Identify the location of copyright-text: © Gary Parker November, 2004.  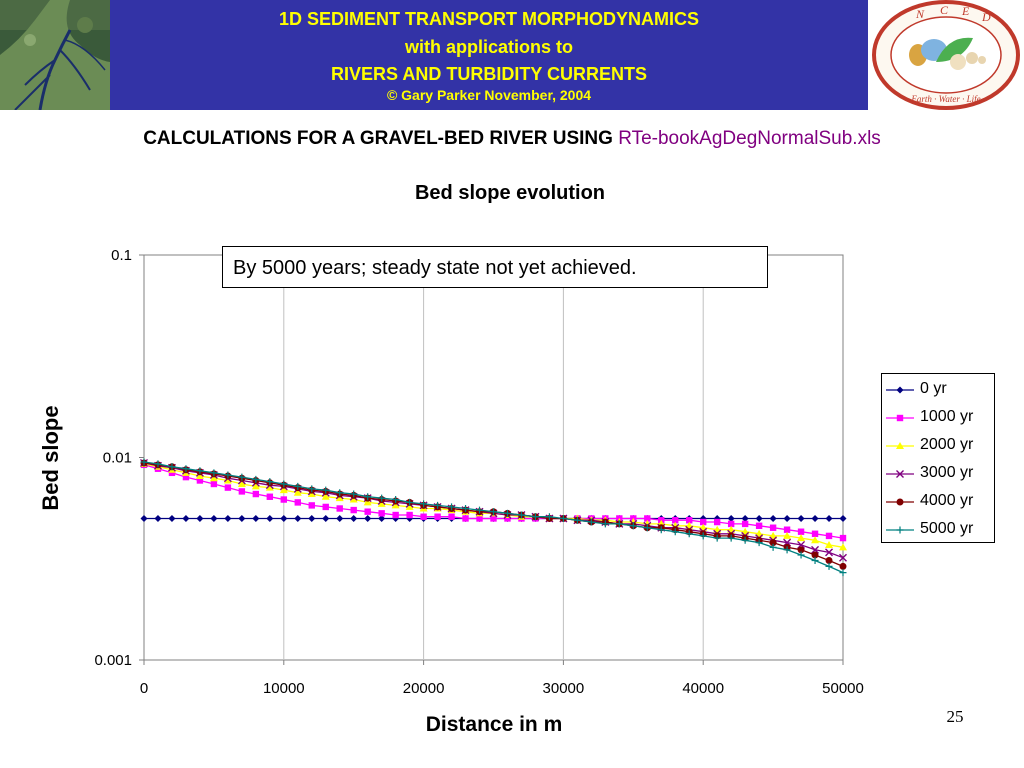
(489, 95).